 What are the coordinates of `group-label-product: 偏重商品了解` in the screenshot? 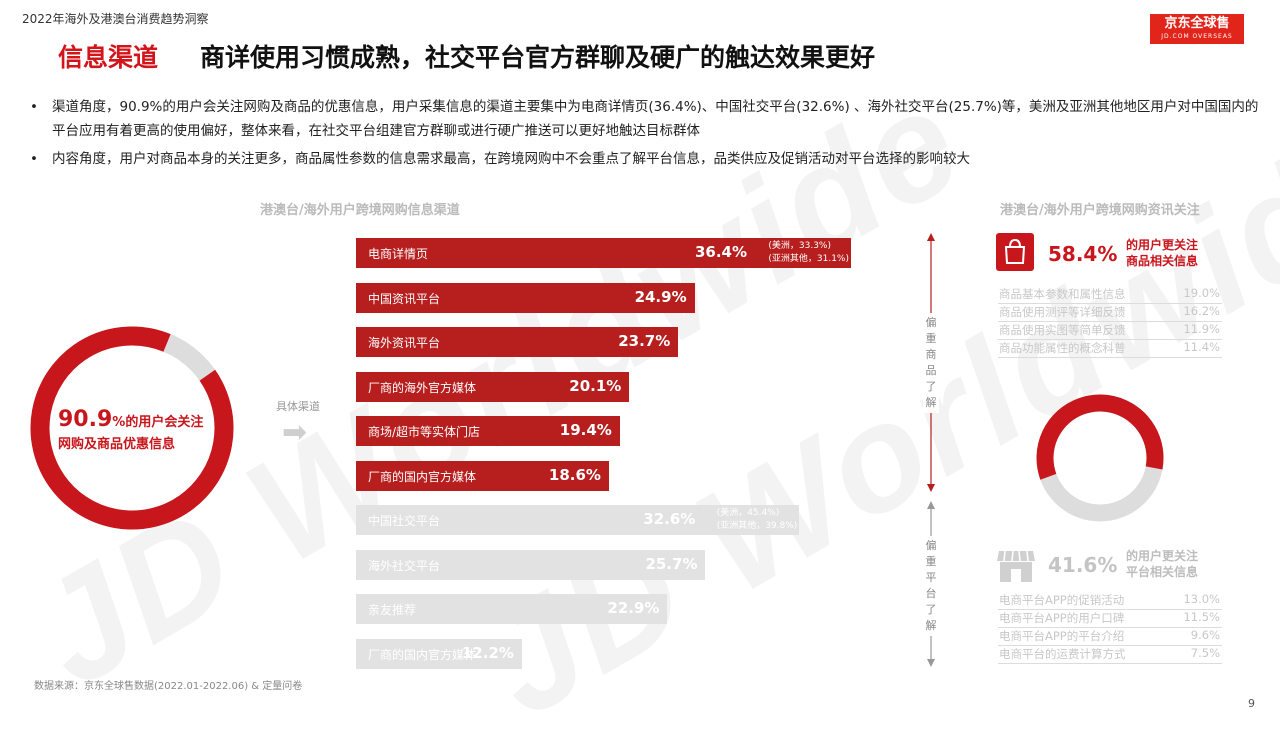 It's located at (931, 363).